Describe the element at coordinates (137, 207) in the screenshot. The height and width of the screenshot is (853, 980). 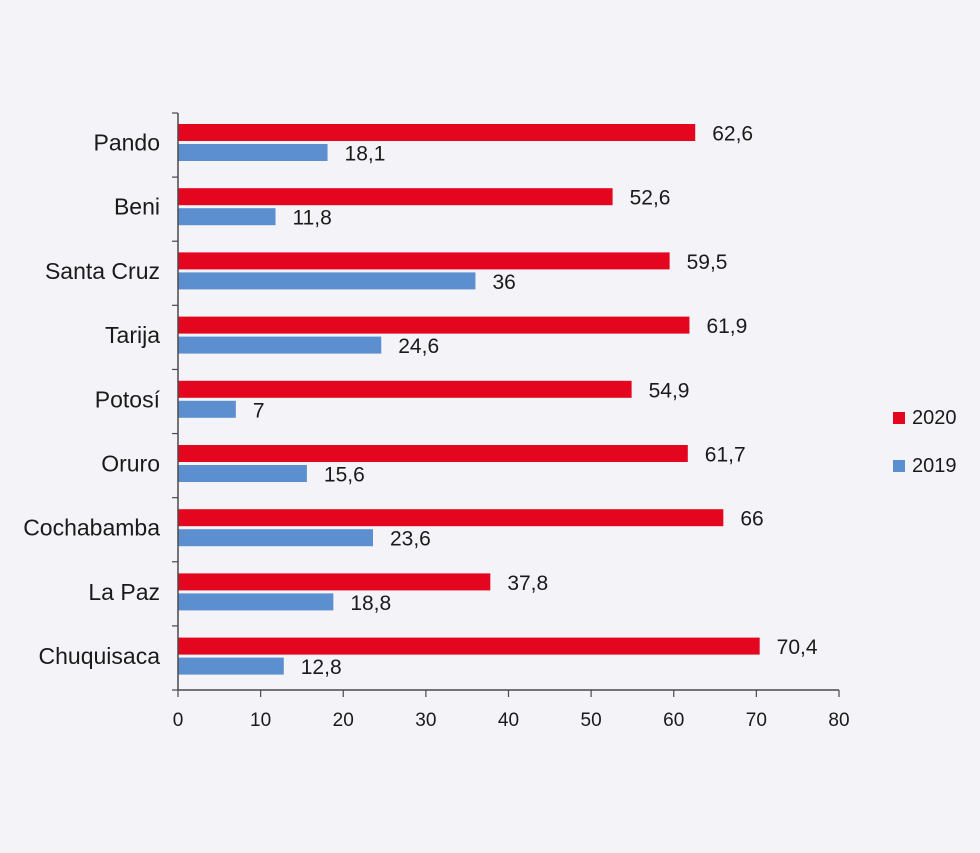
I see `category-label: Beni` at that location.